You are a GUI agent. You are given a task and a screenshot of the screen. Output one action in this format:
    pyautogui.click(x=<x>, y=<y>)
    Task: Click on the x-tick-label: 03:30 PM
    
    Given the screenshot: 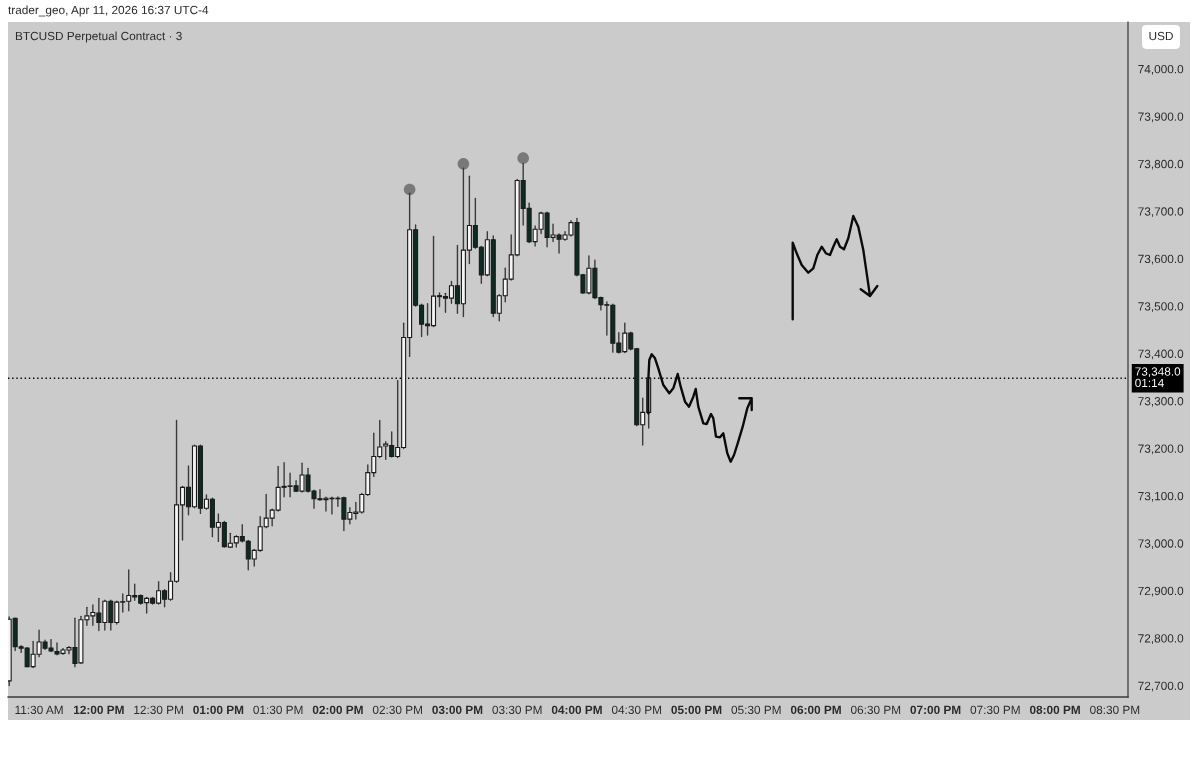 What is the action you would take?
    pyautogui.click(x=517, y=709)
    